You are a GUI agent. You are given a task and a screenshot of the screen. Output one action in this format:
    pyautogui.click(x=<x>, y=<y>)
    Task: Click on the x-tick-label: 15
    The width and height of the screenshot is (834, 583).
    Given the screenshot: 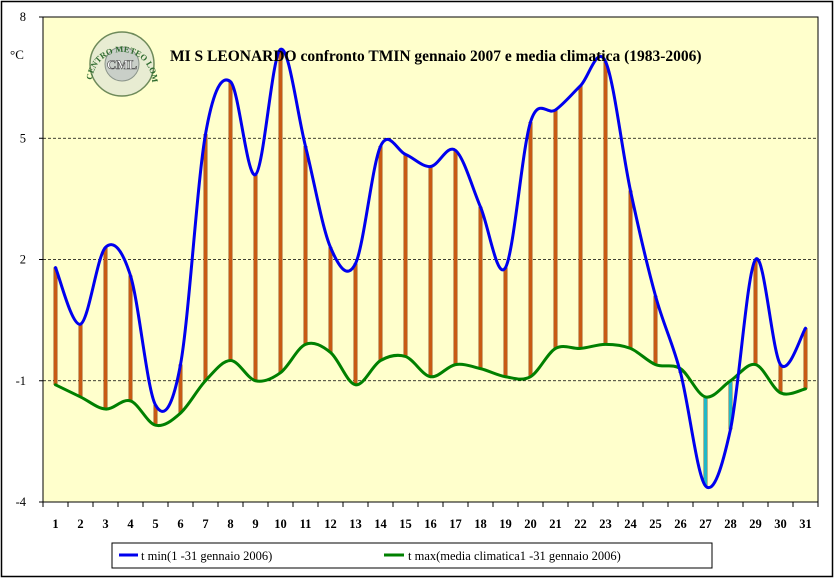 What is the action you would take?
    pyautogui.click(x=405, y=524)
    